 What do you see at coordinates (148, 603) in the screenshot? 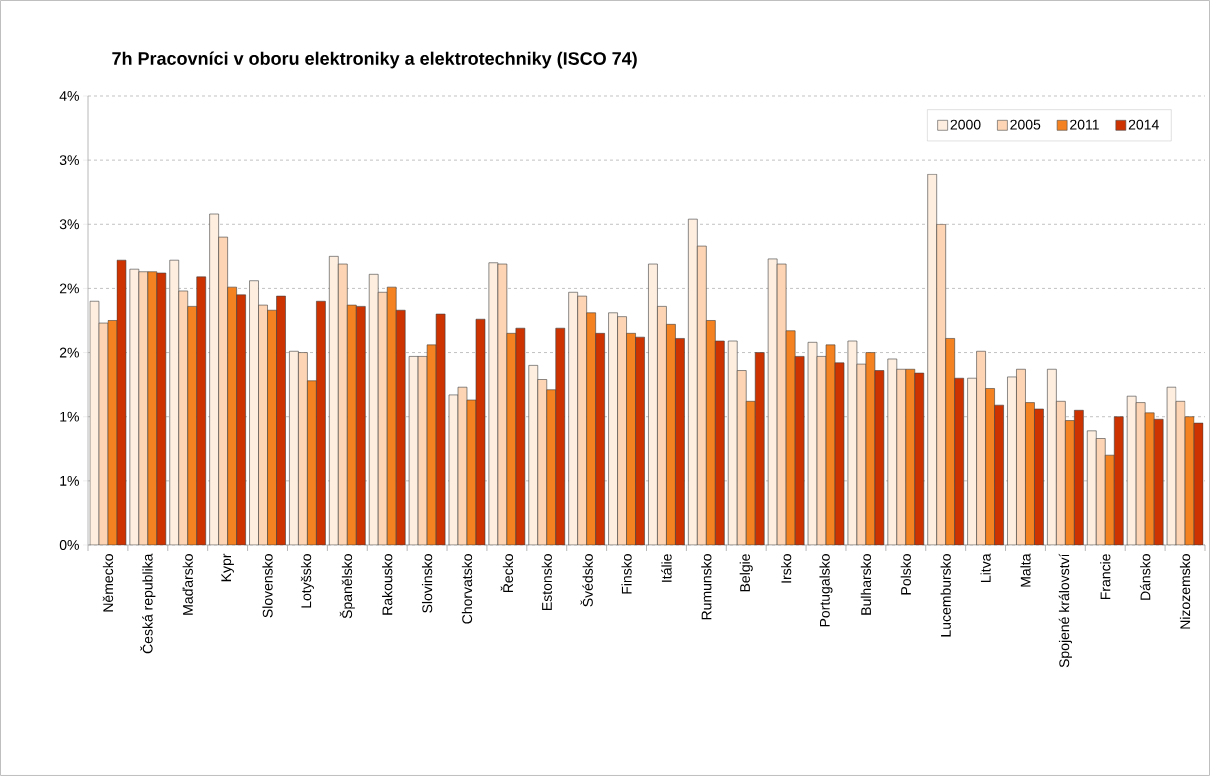
I see `x-tick-label: Česká republika` at bounding box center [148, 603].